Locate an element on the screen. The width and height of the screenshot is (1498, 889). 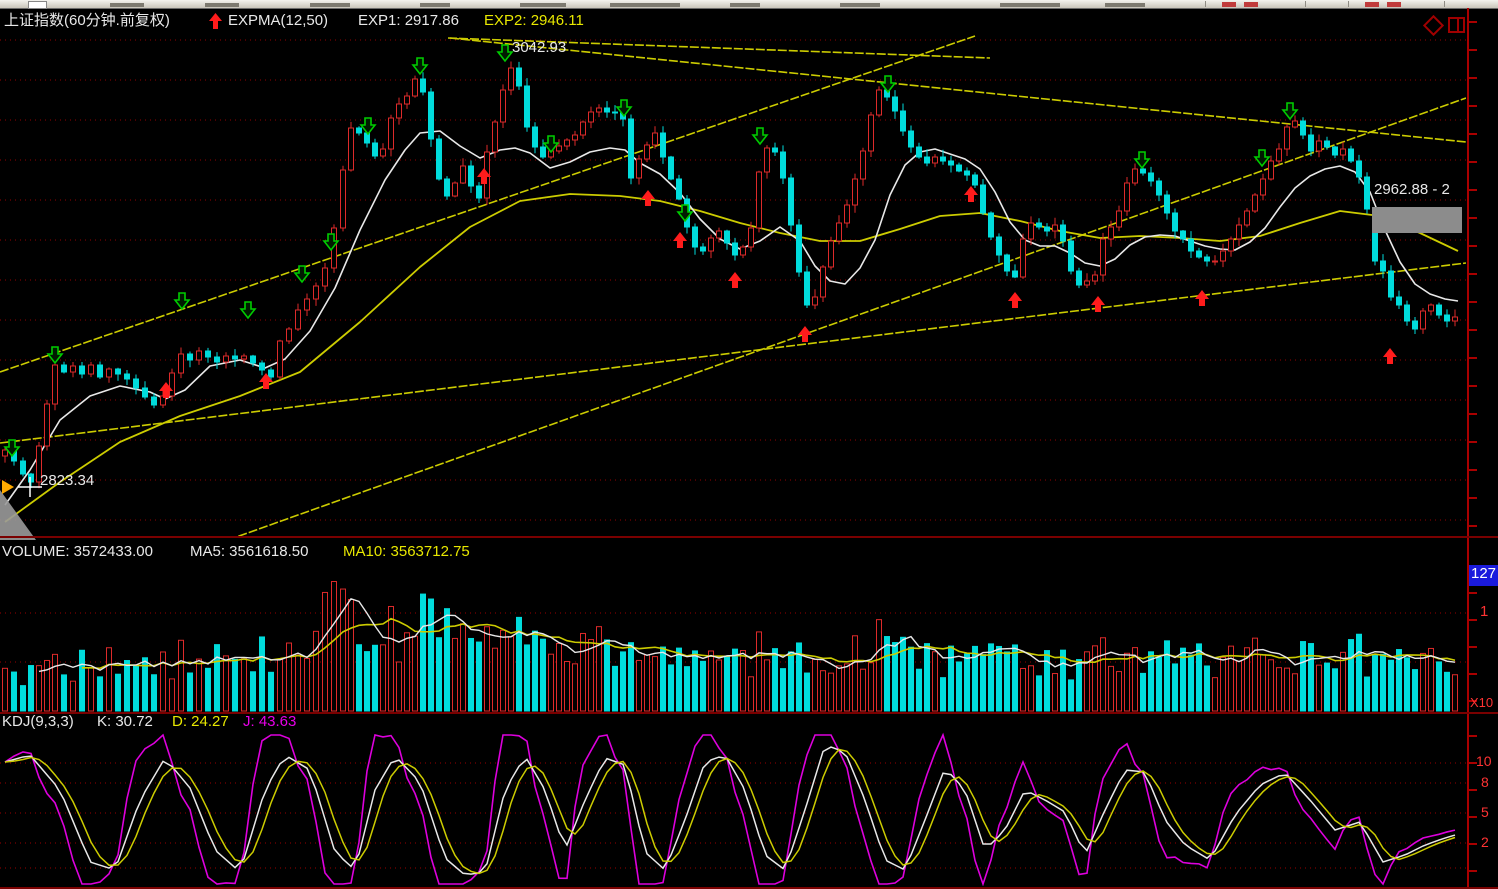
menubar is located at coordinates (749, 4).